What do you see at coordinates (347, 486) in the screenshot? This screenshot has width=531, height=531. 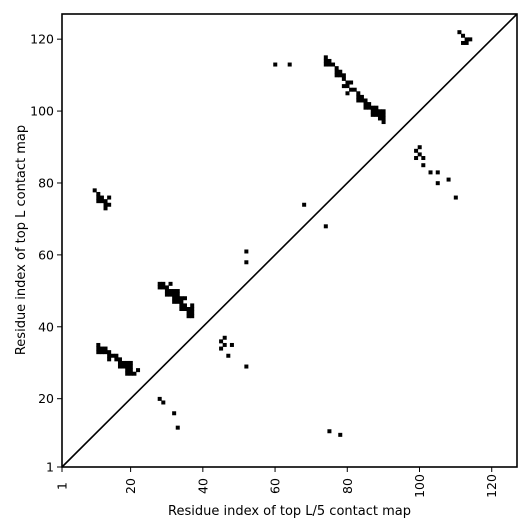 I see `x-tick-label: 80` at bounding box center [347, 486].